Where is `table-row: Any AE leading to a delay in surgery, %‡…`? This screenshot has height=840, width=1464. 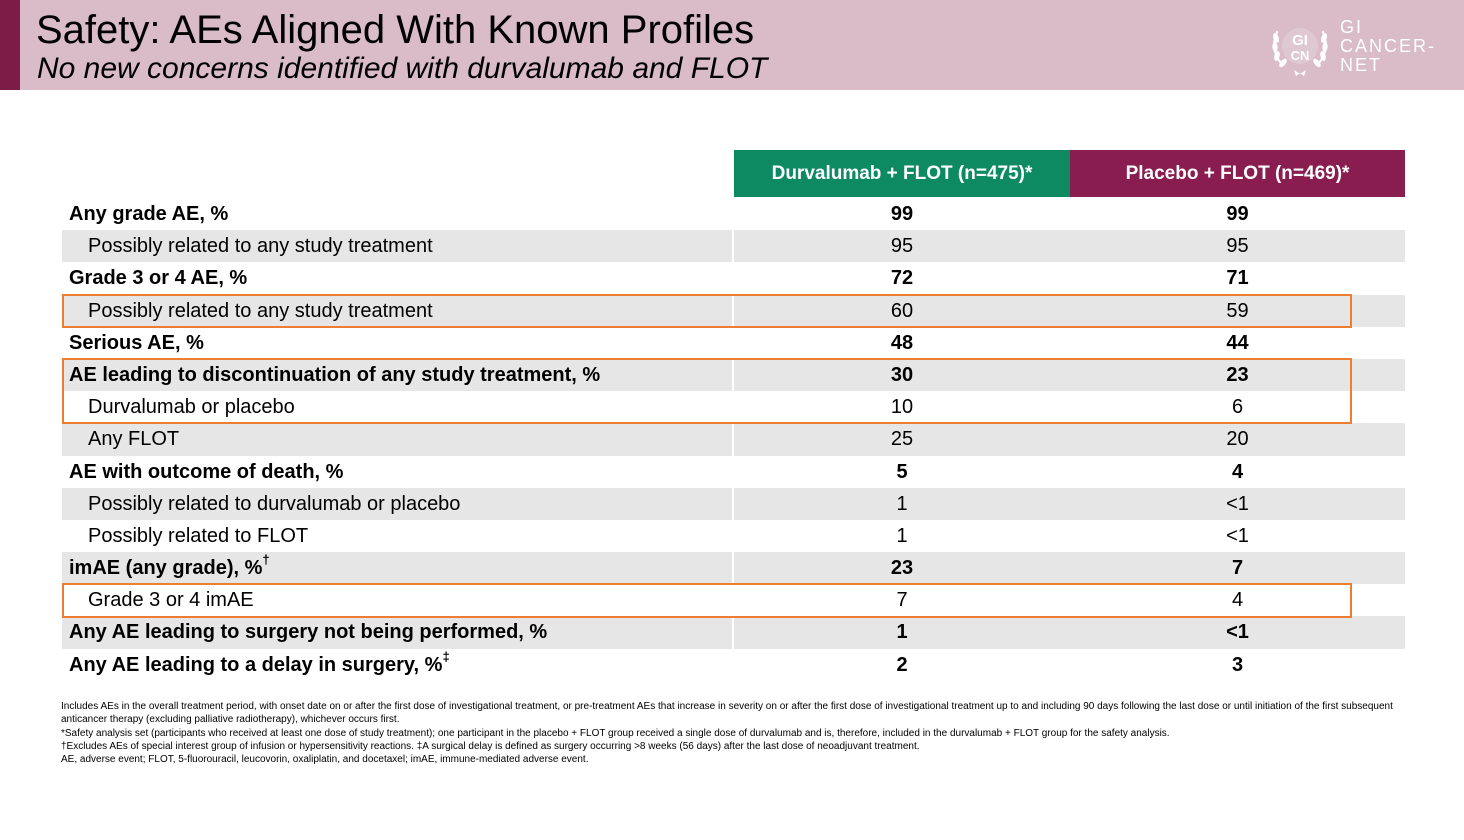
table-row: Any AE leading to a delay in surgery, %‡… is located at coordinates (733, 664).